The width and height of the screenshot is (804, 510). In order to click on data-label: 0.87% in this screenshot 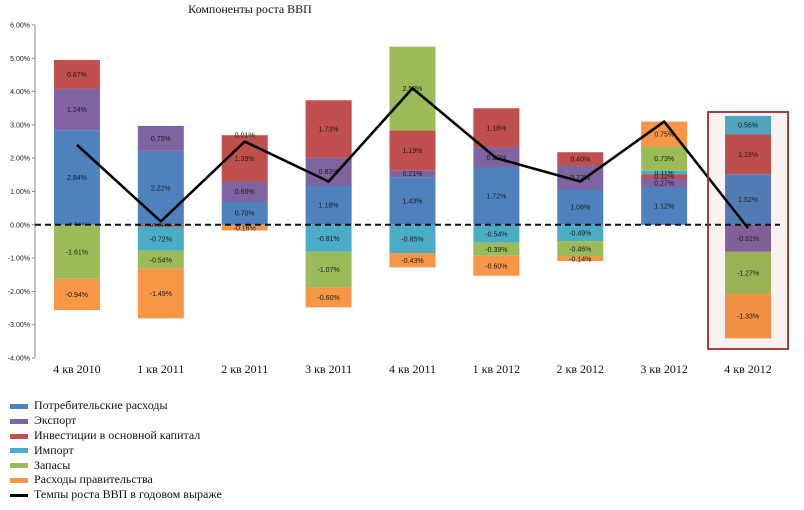, I will do `click(77, 75)`.